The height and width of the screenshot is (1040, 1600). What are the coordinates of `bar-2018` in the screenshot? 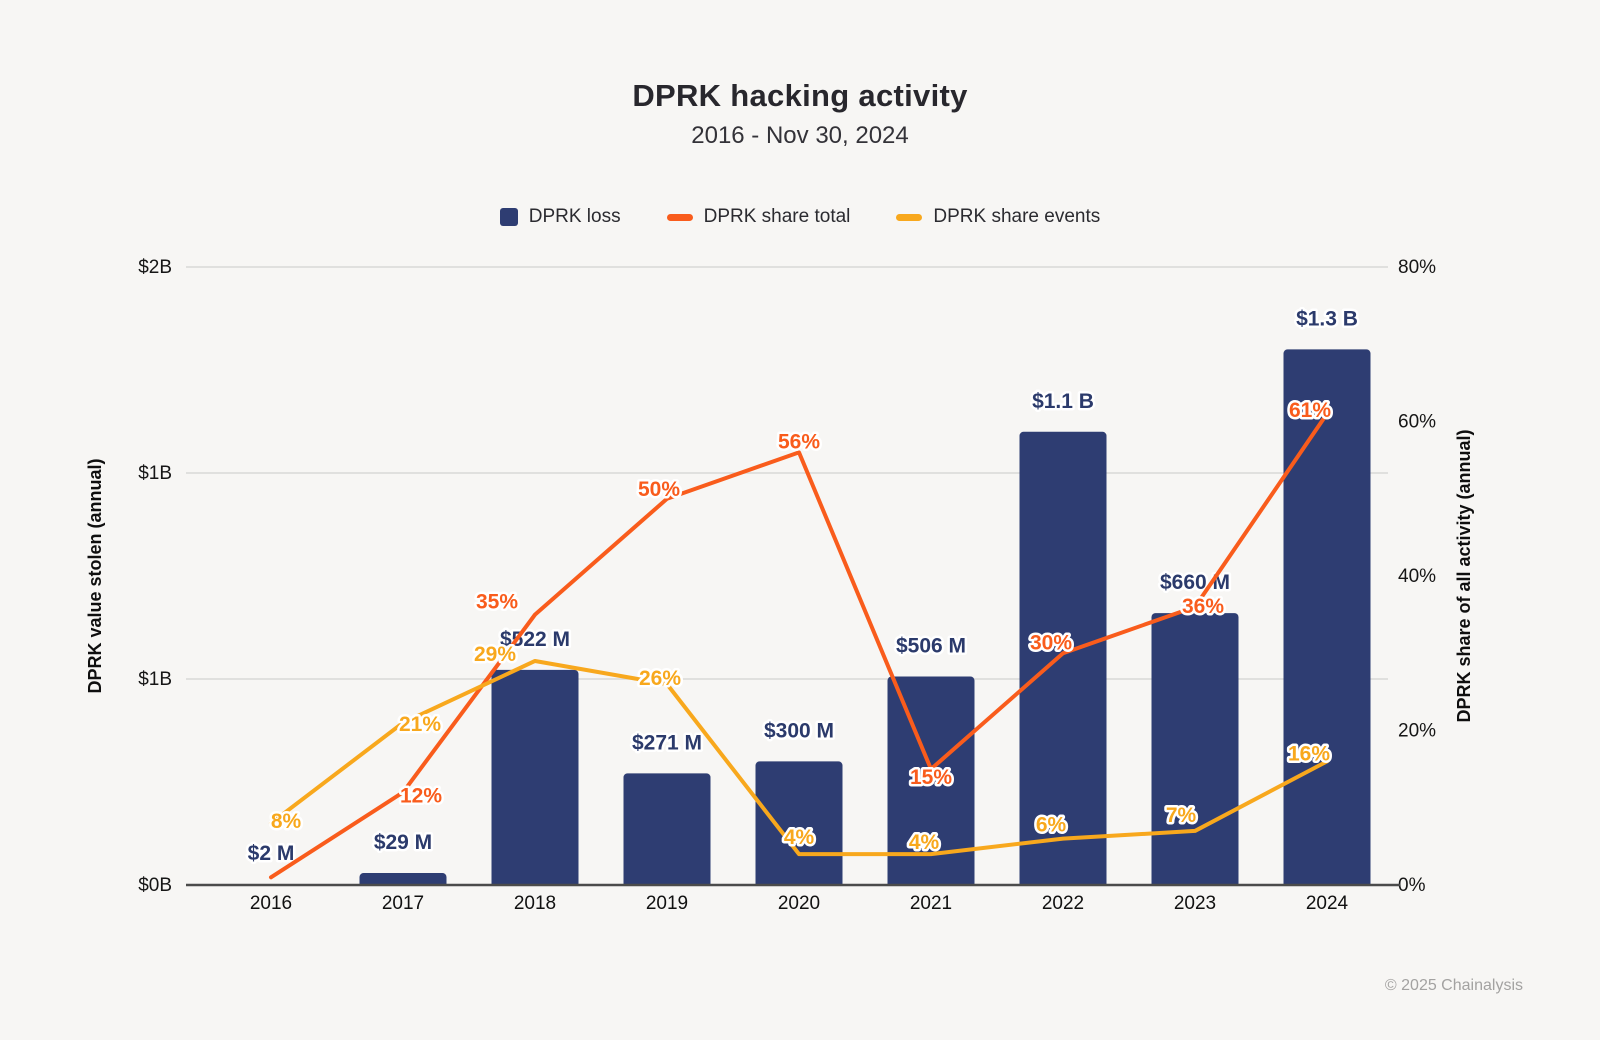 It's located at (535, 777).